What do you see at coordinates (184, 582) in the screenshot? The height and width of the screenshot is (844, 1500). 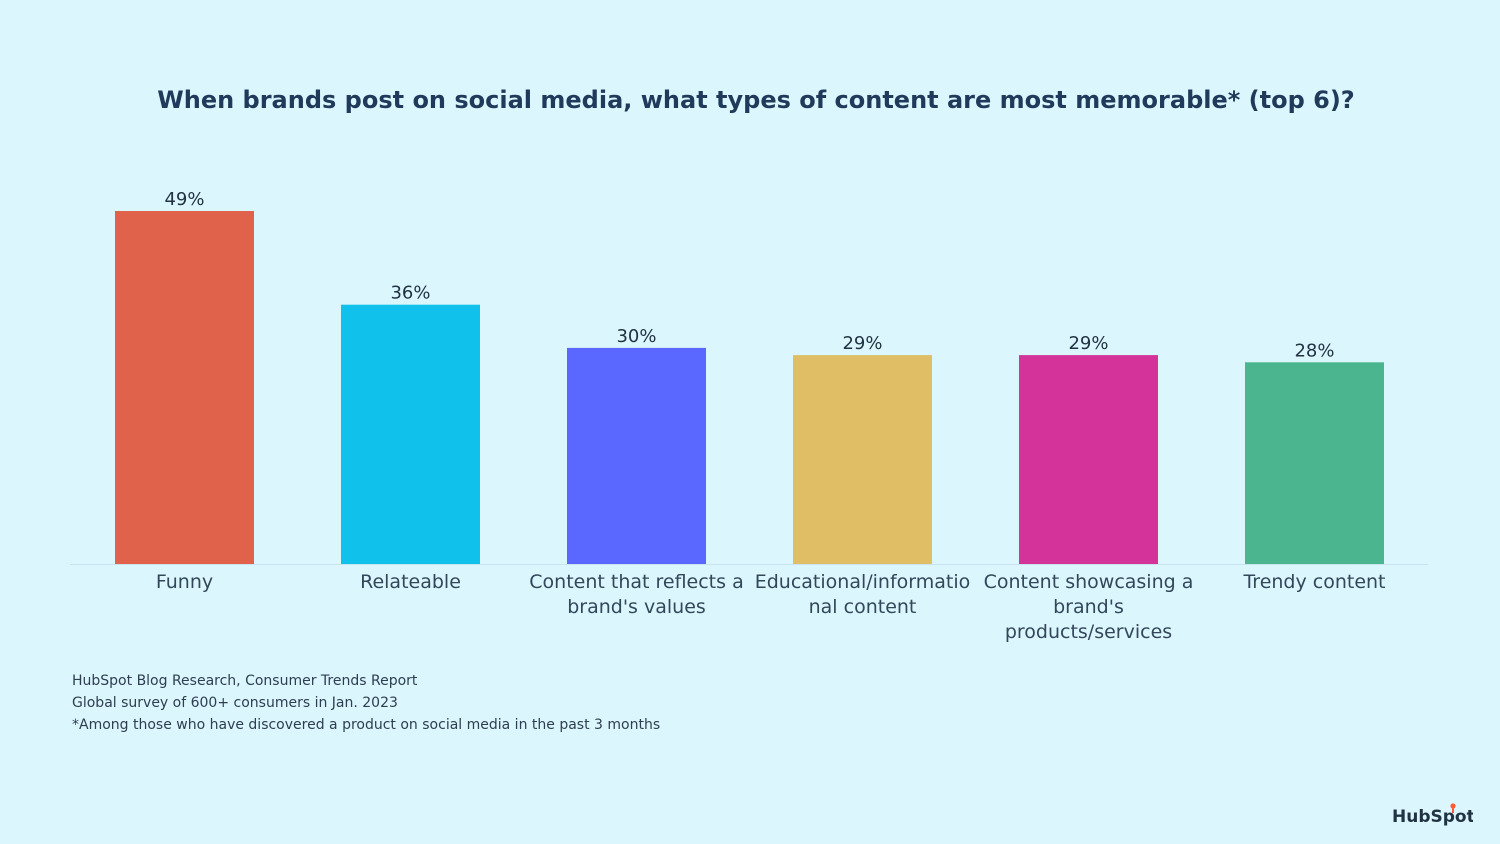 I see `category-label-1: Funny` at bounding box center [184, 582].